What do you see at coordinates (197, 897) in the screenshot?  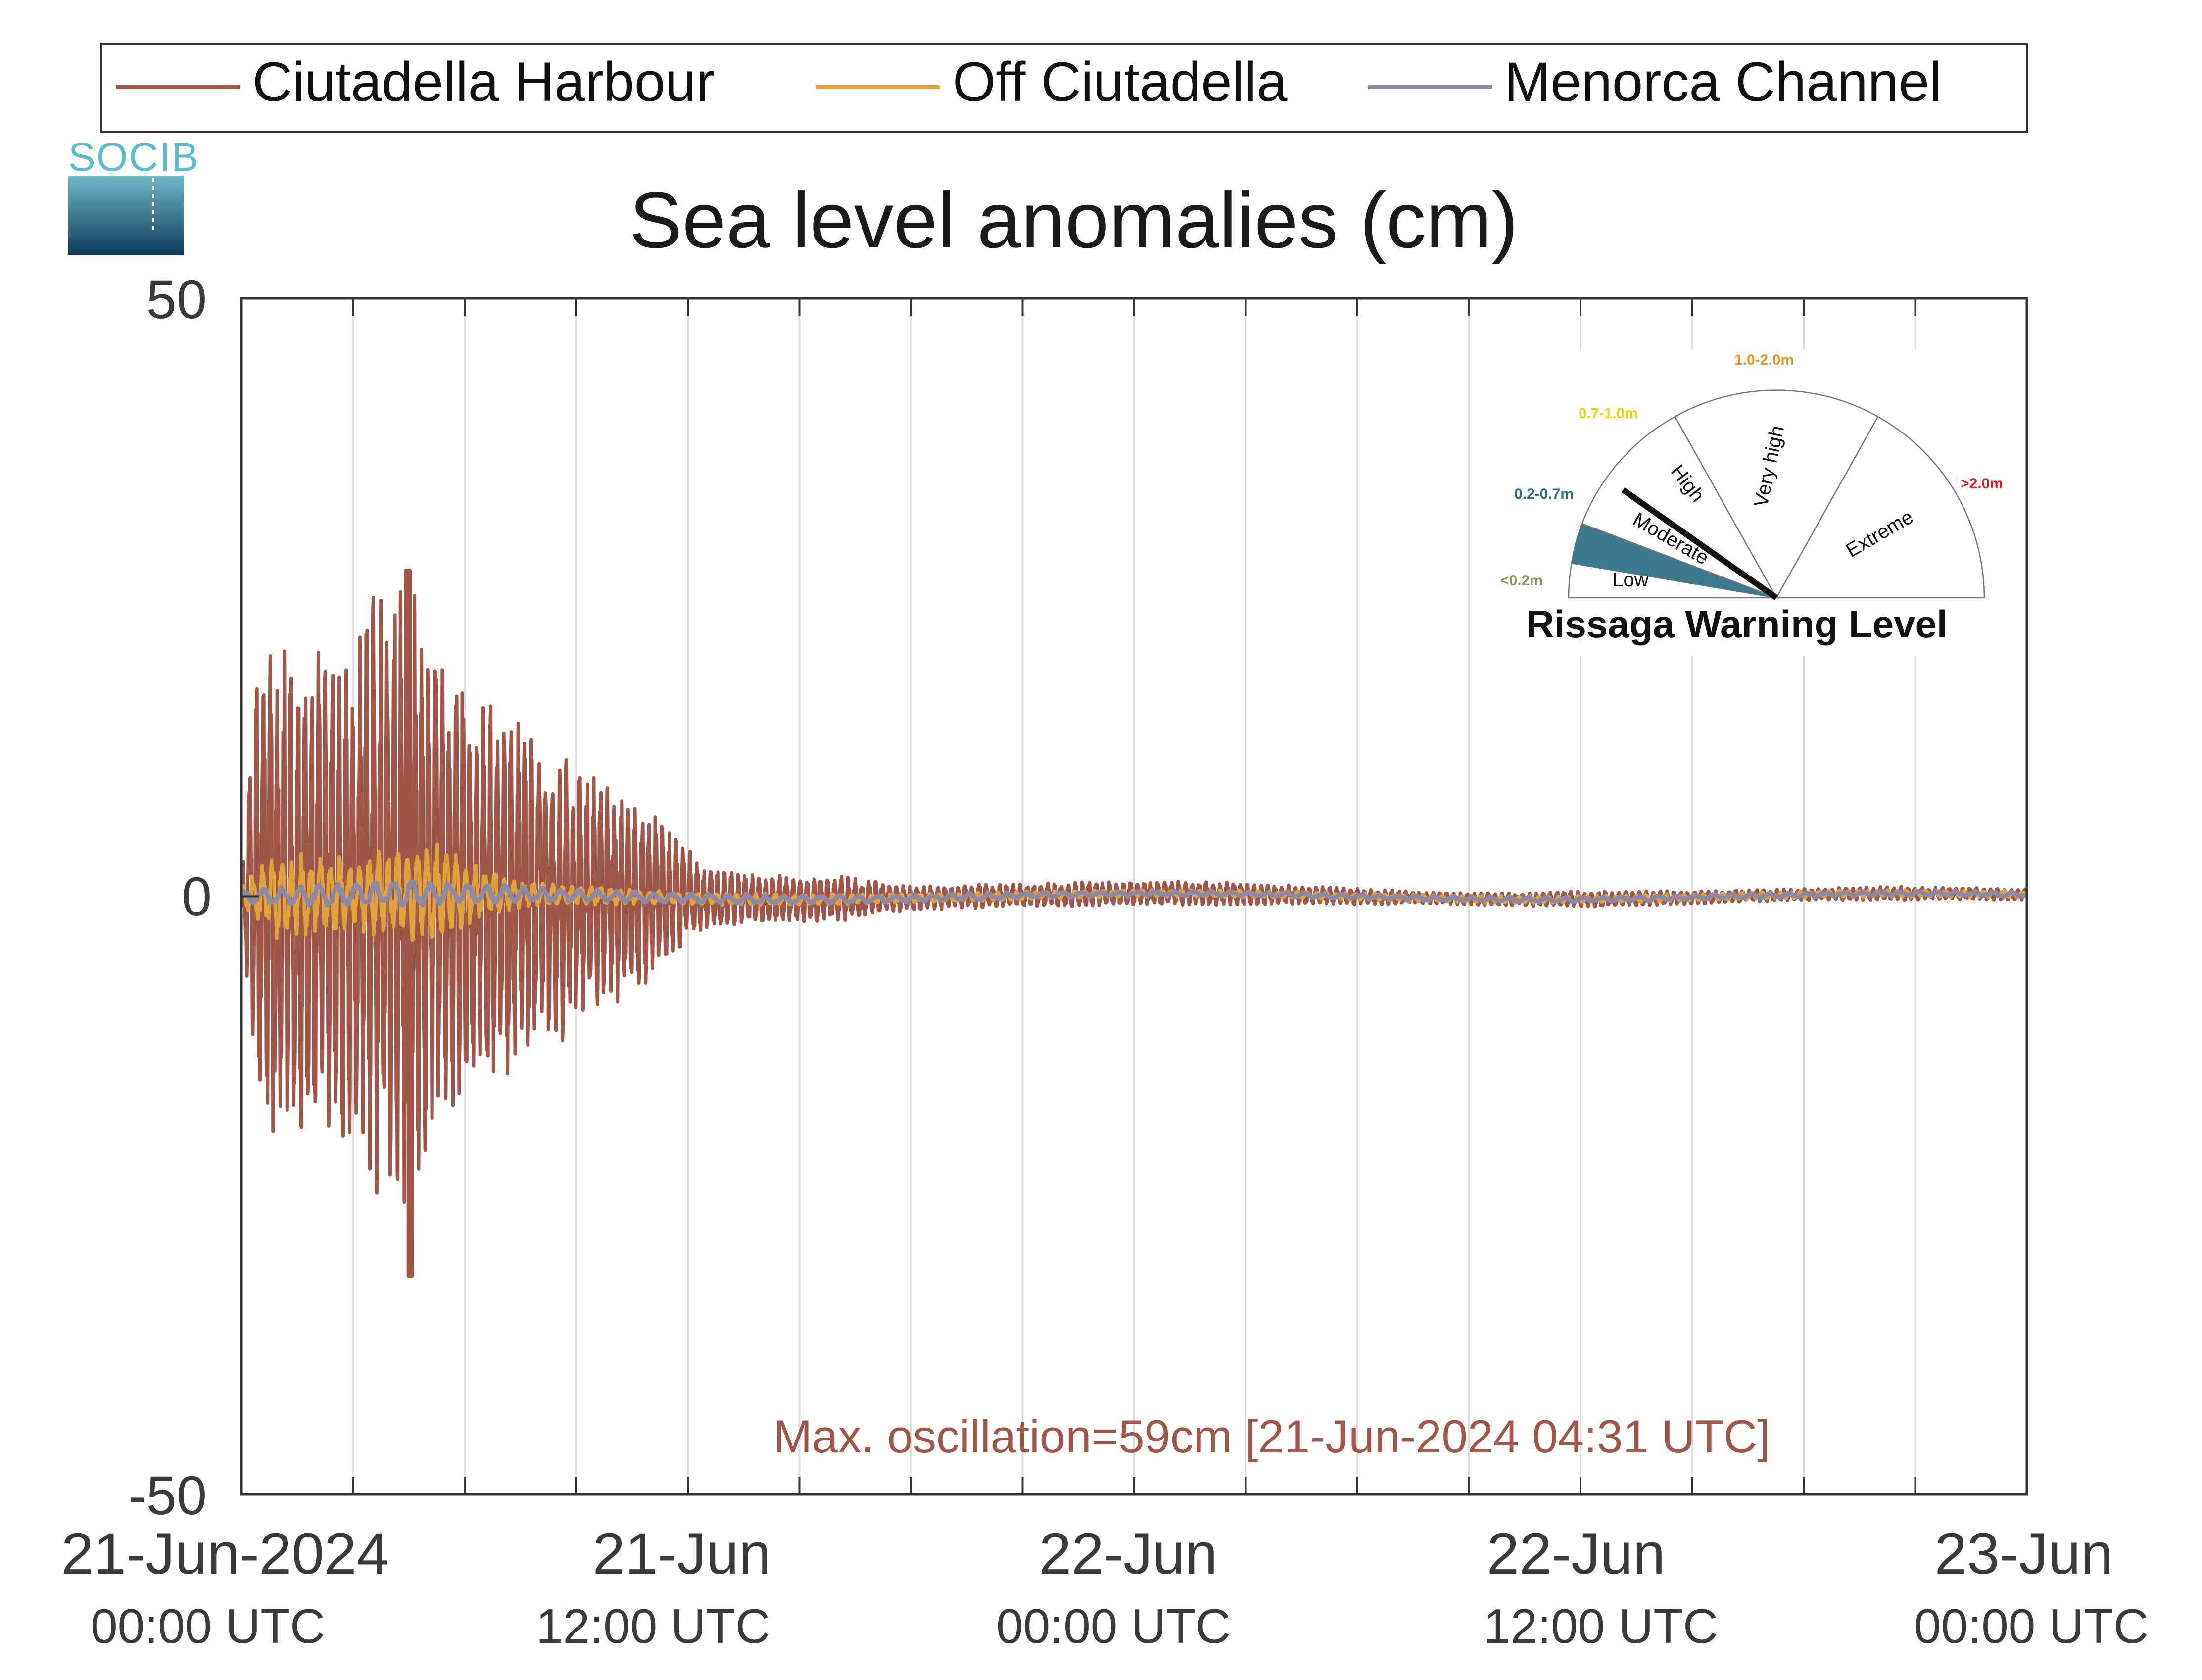 I see `y-tick-label-0: 0` at bounding box center [197, 897].